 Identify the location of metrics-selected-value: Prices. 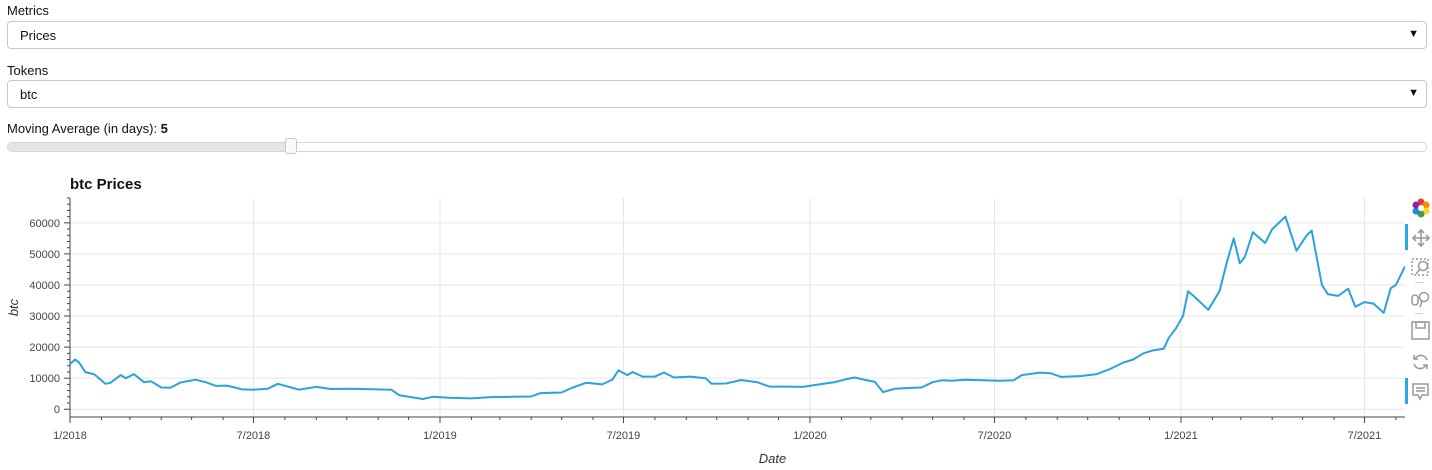
(38, 35).